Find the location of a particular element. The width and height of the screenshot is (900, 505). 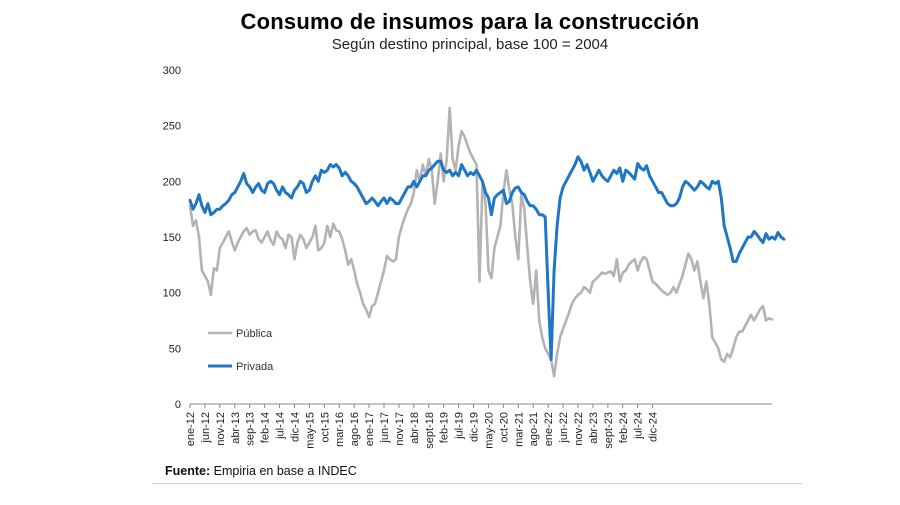

x-tick-label: abr-13 is located at coordinates (236, 428).